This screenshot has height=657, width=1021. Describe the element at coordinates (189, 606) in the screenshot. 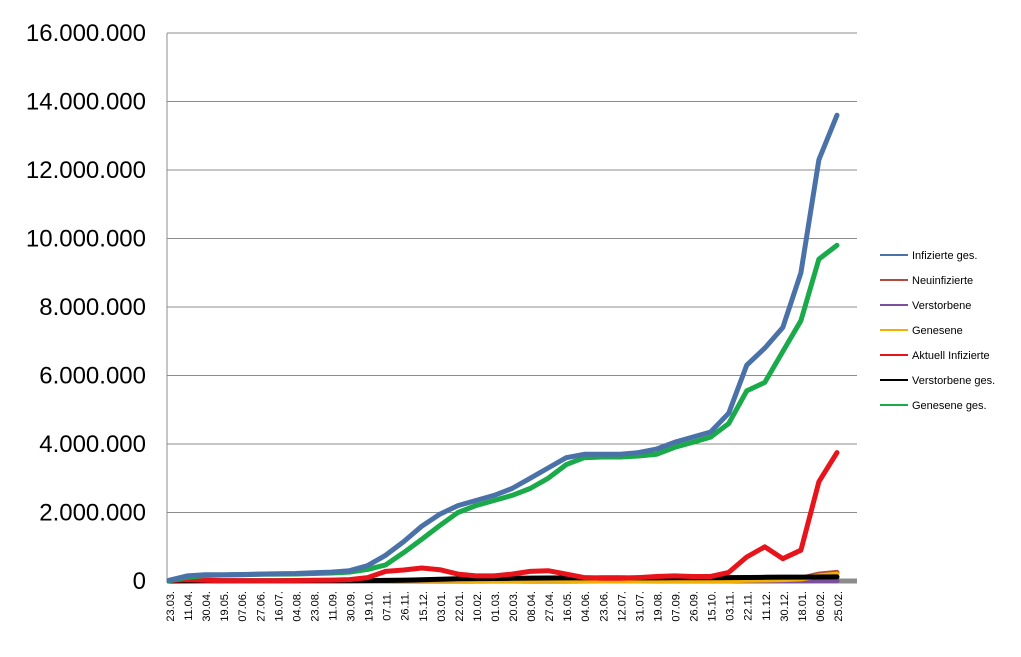

I see `x-tick-label: 11.04.` at that location.